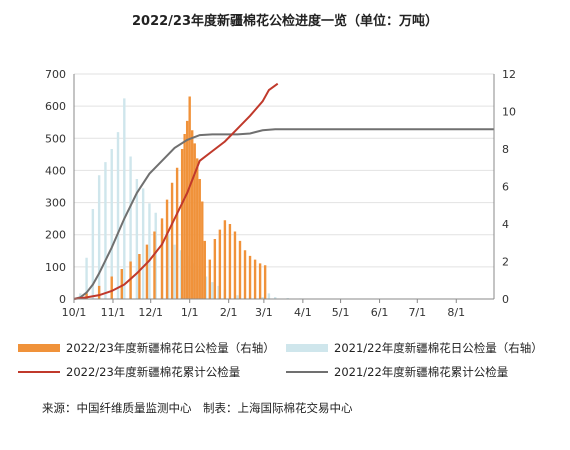 This screenshot has width=570, height=450. I want to click on chart-title: 2022/23年度新疆棉花公检进度一览（单位：万吨）, so click(285, 21).